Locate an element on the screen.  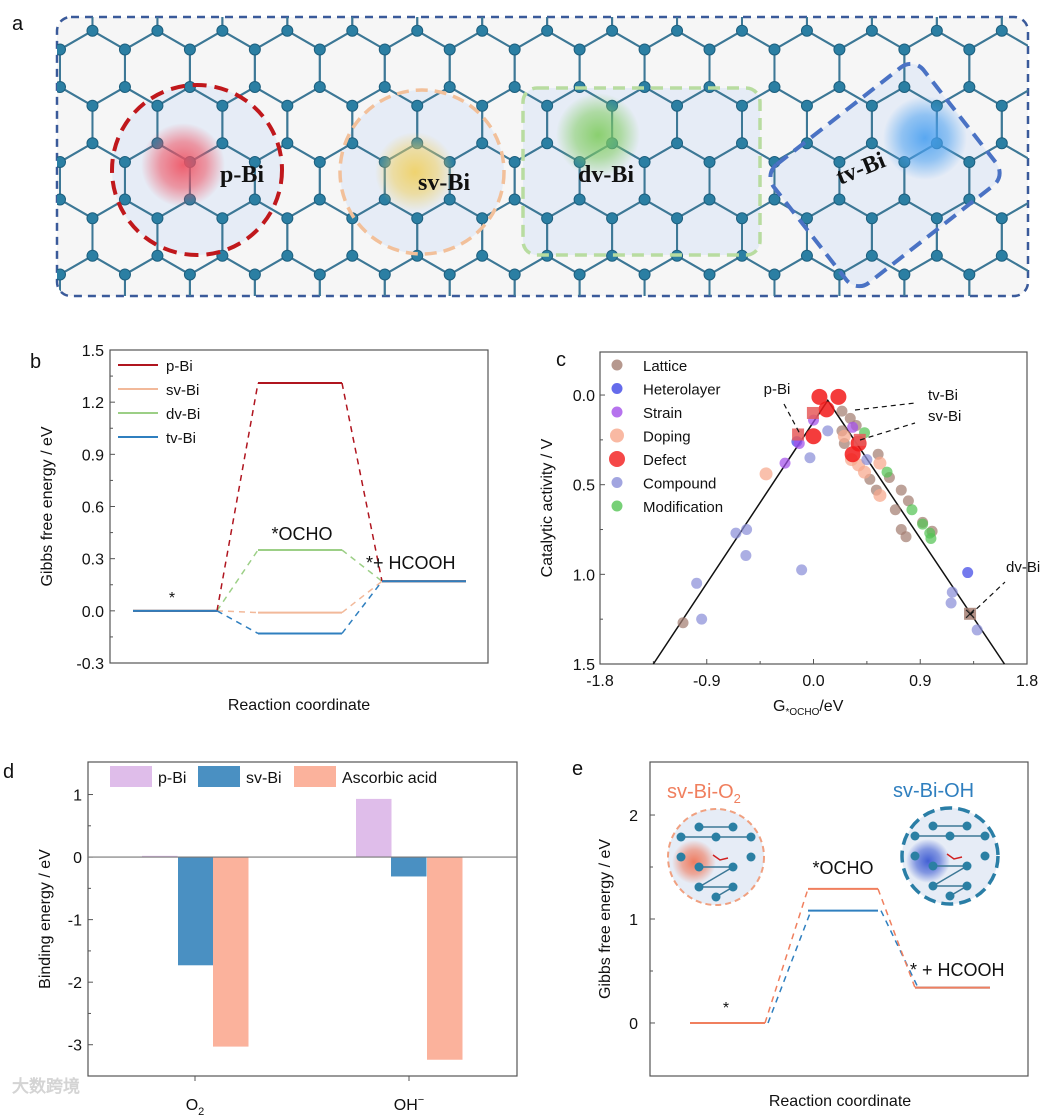
label-p-bi: p-Bi is located at coordinates (242, 175).